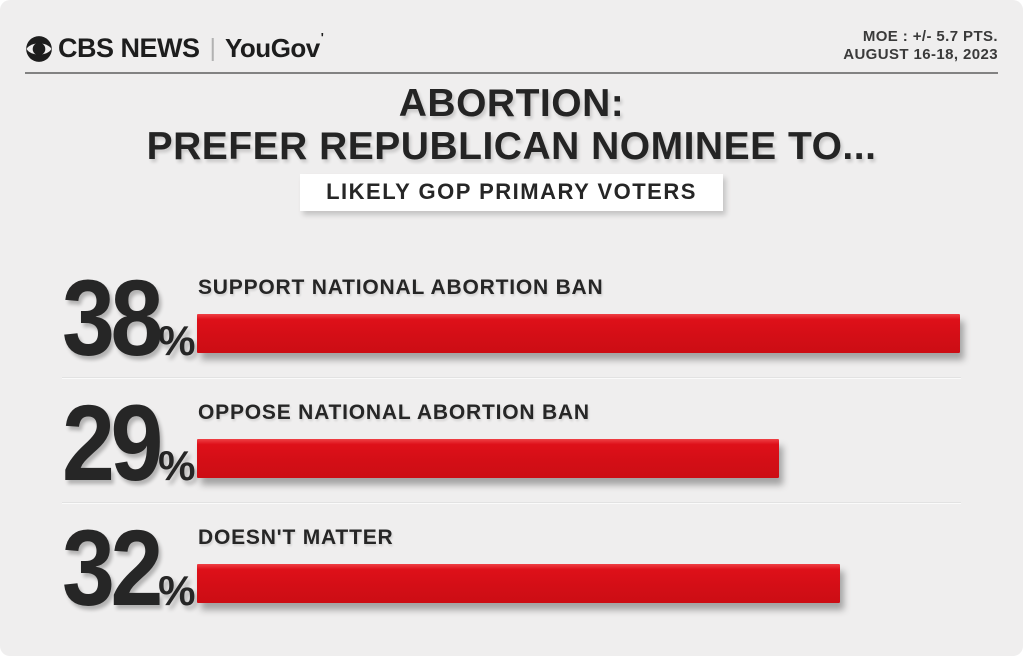 Image resolution: width=1023 pixels, height=656 pixels. What do you see at coordinates (272, 48) in the screenshot?
I see `yougov-wordmark: YouGov` at bounding box center [272, 48].